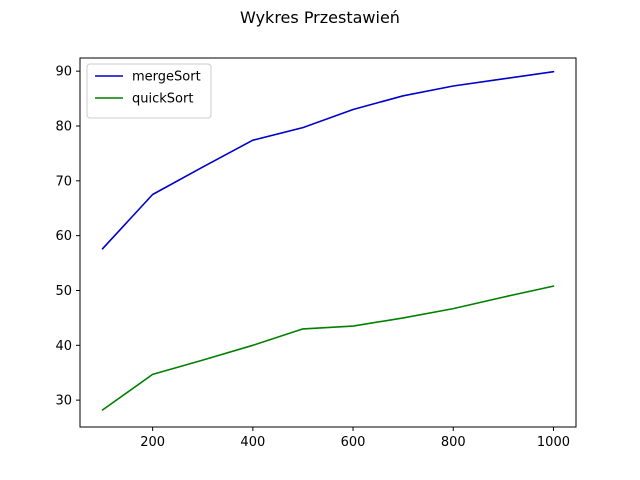 The image size is (640, 480). I want to click on y-tick-label: 30, so click(63, 401).